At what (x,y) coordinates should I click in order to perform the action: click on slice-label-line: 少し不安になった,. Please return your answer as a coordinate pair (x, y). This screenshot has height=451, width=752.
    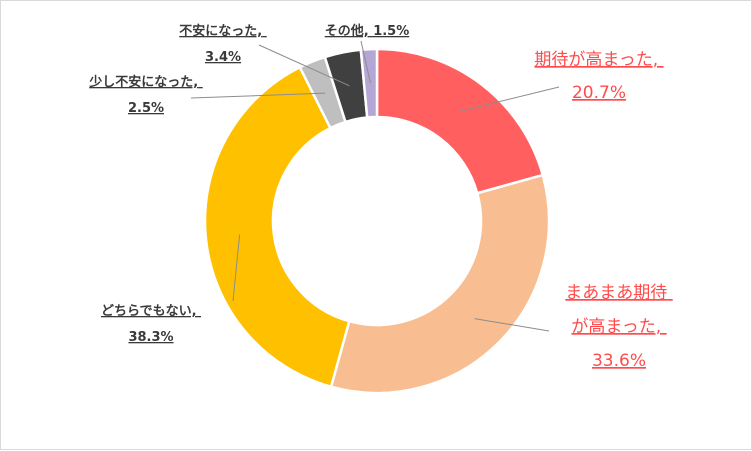
    Looking at the image, I should click on (143, 82).